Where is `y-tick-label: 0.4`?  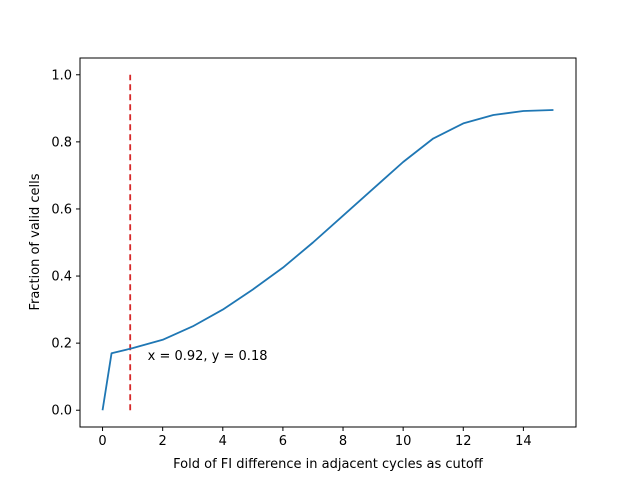
y-tick-label: 0.4 is located at coordinates (61, 277).